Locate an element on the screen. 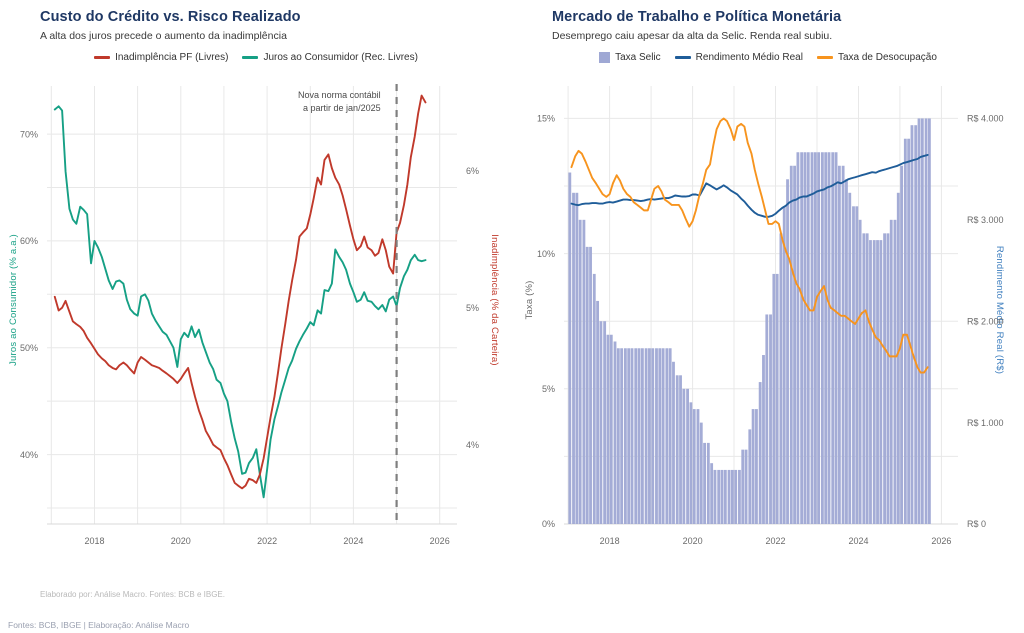 This screenshot has width=1024, height=633. legend-label: Rendimento Médio Real is located at coordinates (749, 57).